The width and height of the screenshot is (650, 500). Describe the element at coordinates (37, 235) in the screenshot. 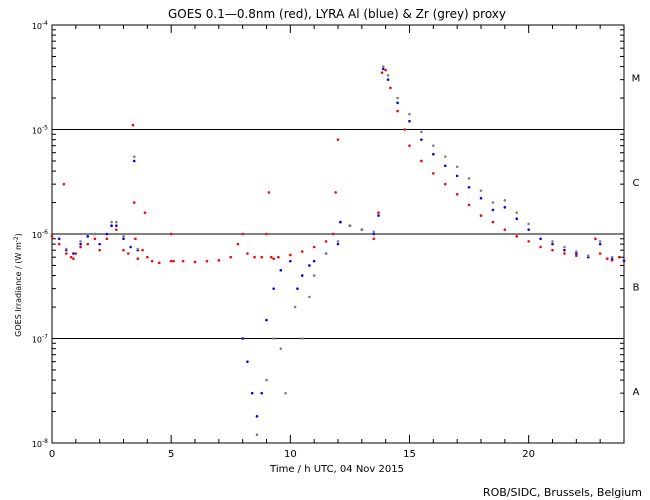

I see `y-tick-base: 10` at that location.